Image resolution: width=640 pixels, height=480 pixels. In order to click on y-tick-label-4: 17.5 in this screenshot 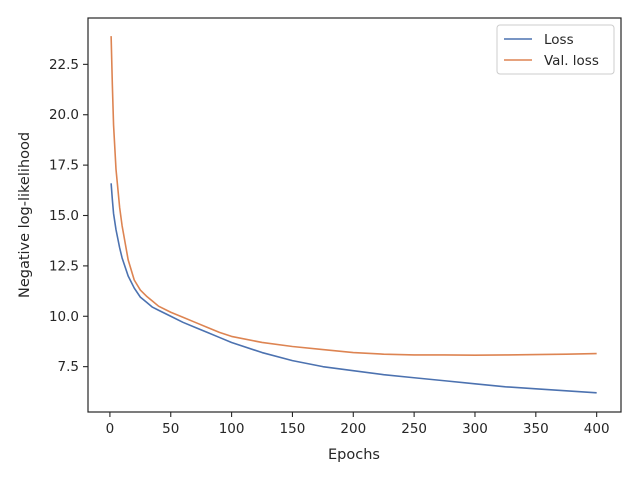, I will do `click(64, 166)`.